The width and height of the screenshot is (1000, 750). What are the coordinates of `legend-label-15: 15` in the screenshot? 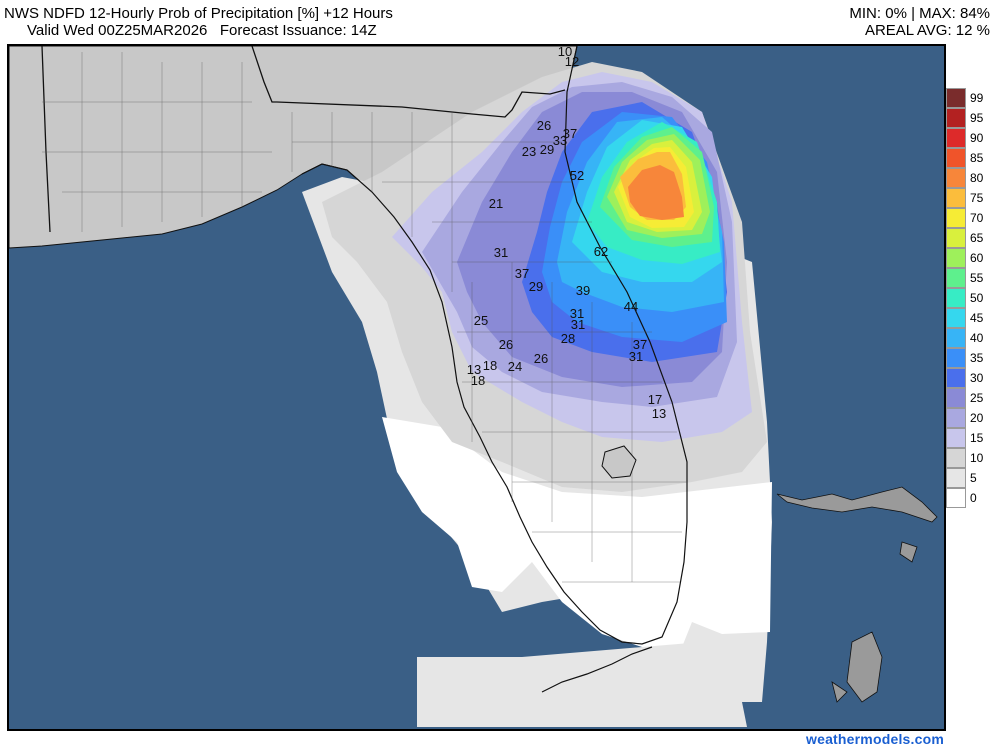 It's located at (977, 438).